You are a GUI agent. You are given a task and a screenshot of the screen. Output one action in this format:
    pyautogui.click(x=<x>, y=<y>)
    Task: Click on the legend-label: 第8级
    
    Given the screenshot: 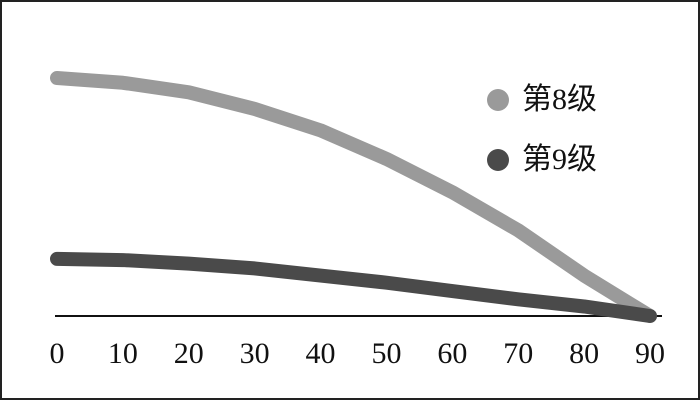 What is the action you would take?
    pyautogui.click(x=559, y=99)
    